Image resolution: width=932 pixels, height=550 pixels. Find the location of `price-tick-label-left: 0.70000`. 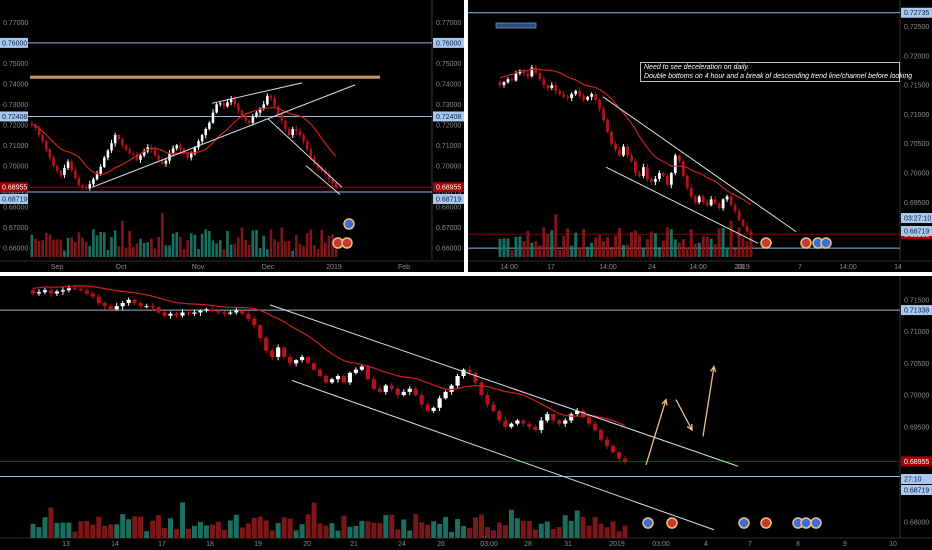

price-tick-label-left: 0.70000 is located at coordinates (15, 166).